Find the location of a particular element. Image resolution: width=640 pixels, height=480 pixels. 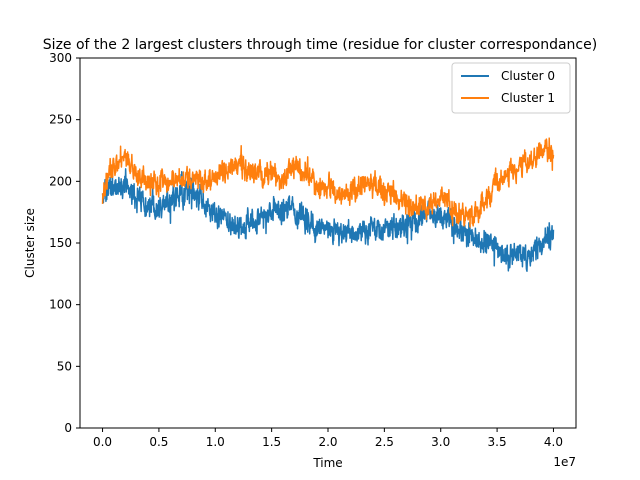

x-tick-label: 4.0 is located at coordinates (553, 442).